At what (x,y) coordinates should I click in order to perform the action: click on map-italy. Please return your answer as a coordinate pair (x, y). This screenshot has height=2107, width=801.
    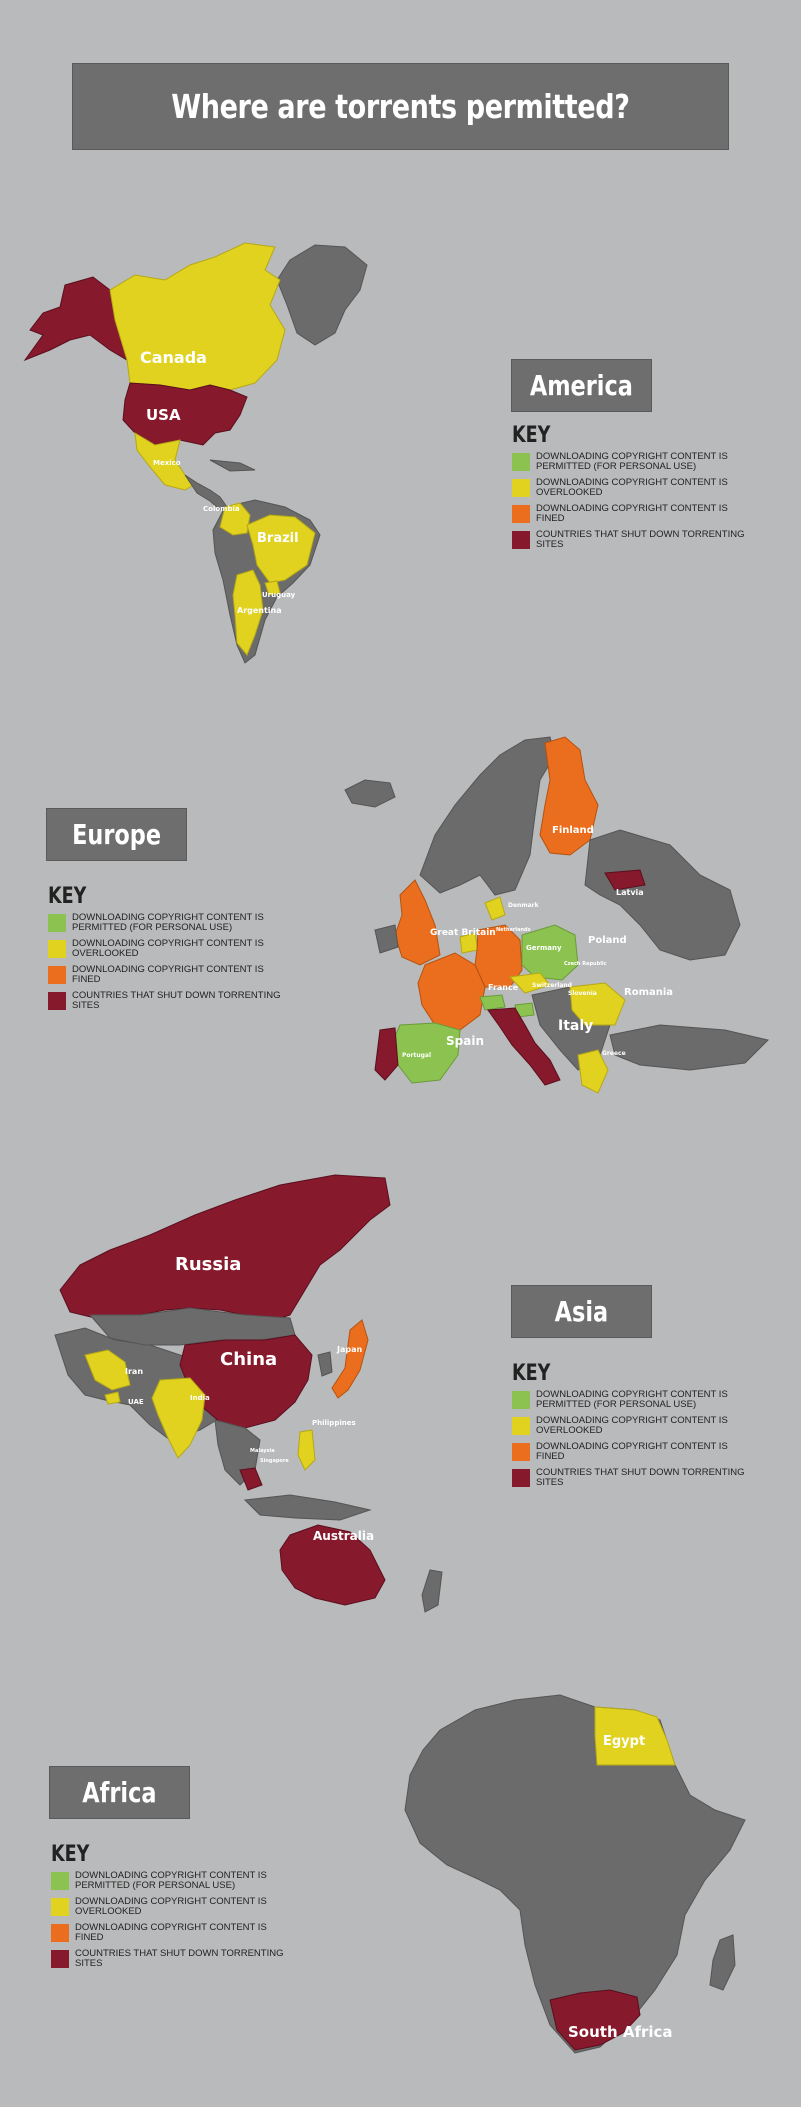
    Looking at the image, I should click on (524, 1046).